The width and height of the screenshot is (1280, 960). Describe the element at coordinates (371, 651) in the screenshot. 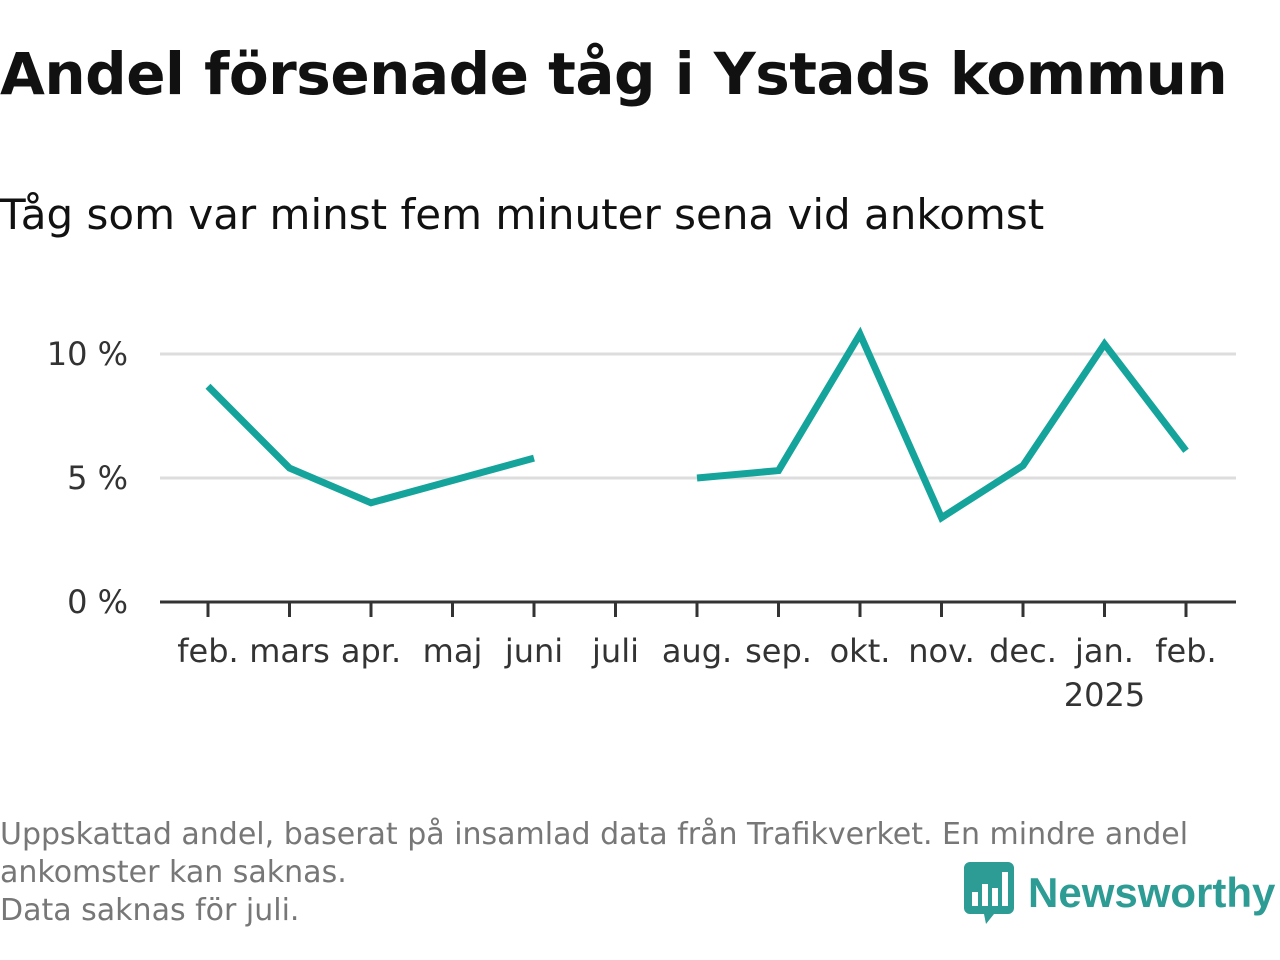

I see `x-tick-label: apr.` at that location.